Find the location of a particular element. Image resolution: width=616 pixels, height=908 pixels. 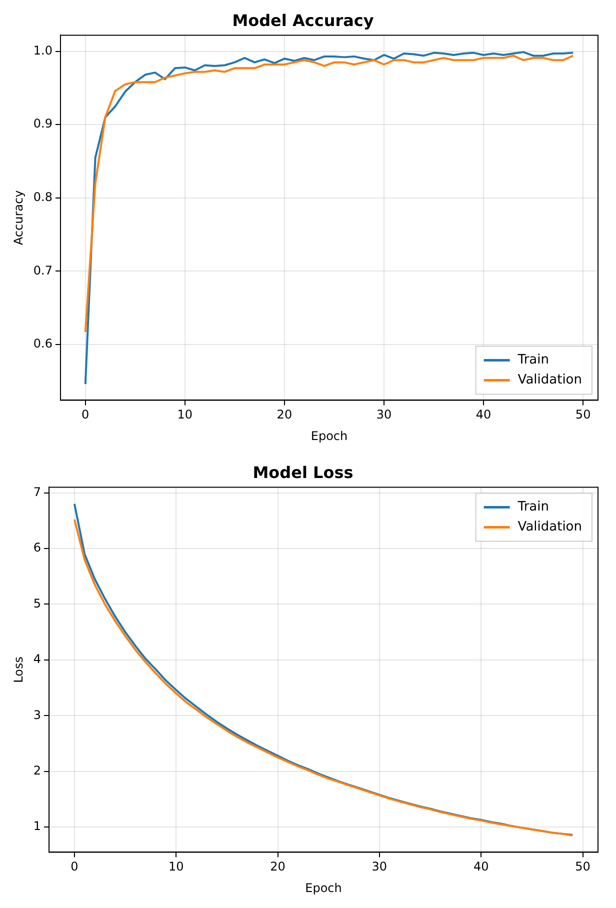

y-tick-label: 1 is located at coordinates (37, 826).